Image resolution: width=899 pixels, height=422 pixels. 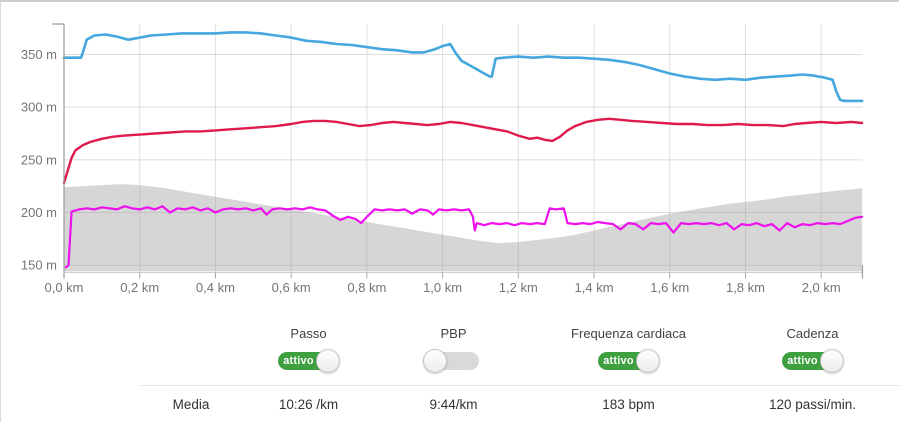 What do you see at coordinates (618, 361) in the screenshot?
I see `heart-rate-toggle-state-text: attivo` at bounding box center [618, 361].